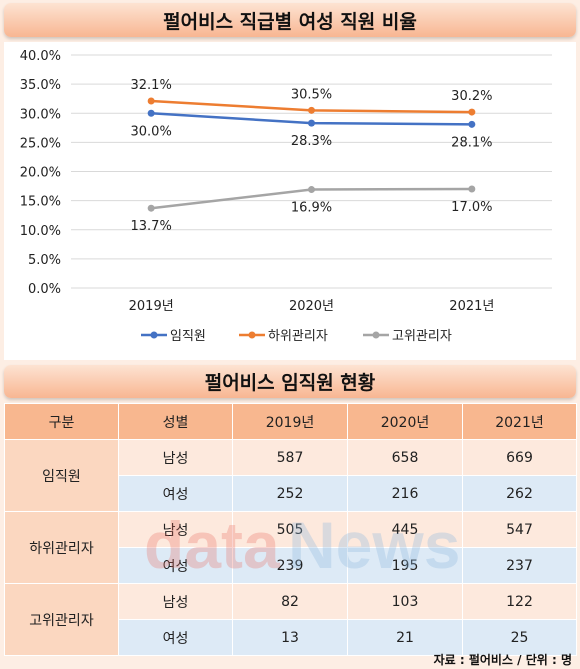 The width and height of the screenshot is (580, 669). I want to click on table-row: 고위관리자 남성 82 103 122, so click(290, 619).